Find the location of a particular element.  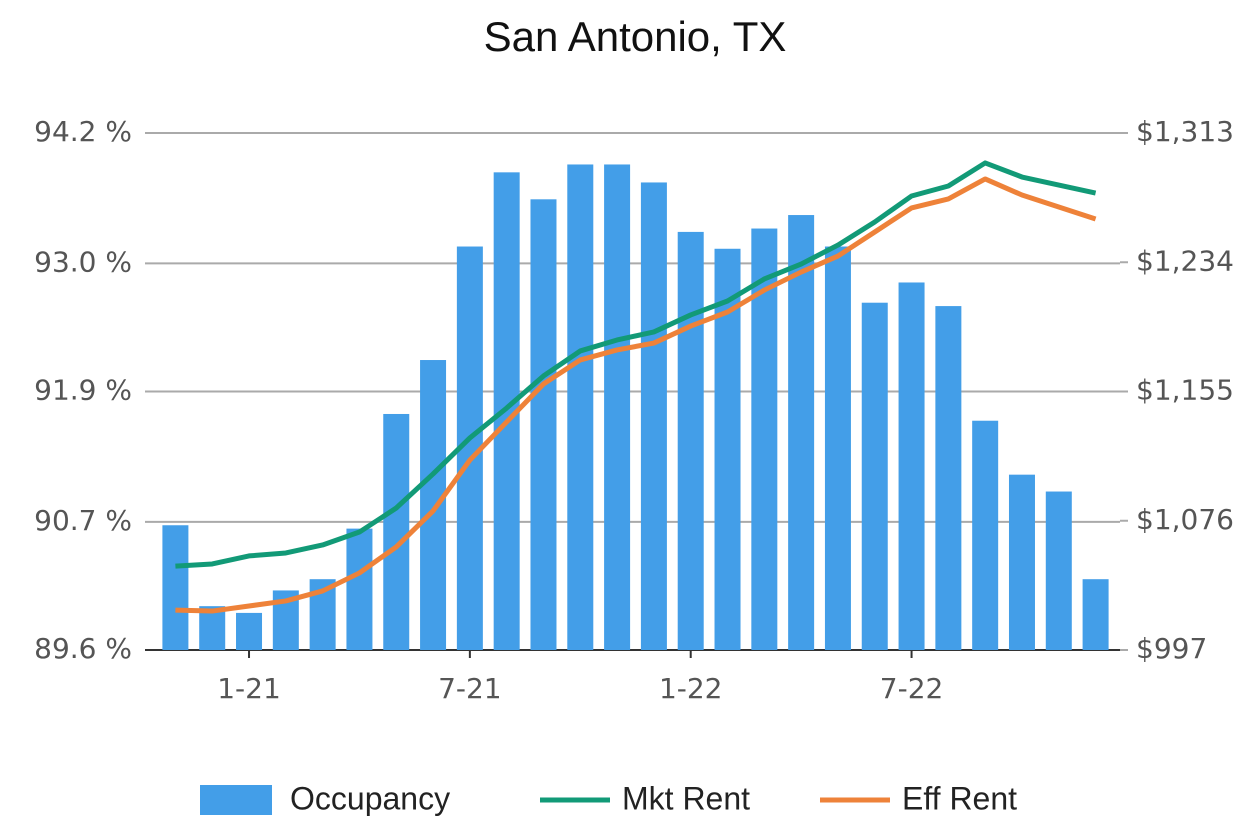

x-tick-label: 7-22 is located at coordinates (912, 688).